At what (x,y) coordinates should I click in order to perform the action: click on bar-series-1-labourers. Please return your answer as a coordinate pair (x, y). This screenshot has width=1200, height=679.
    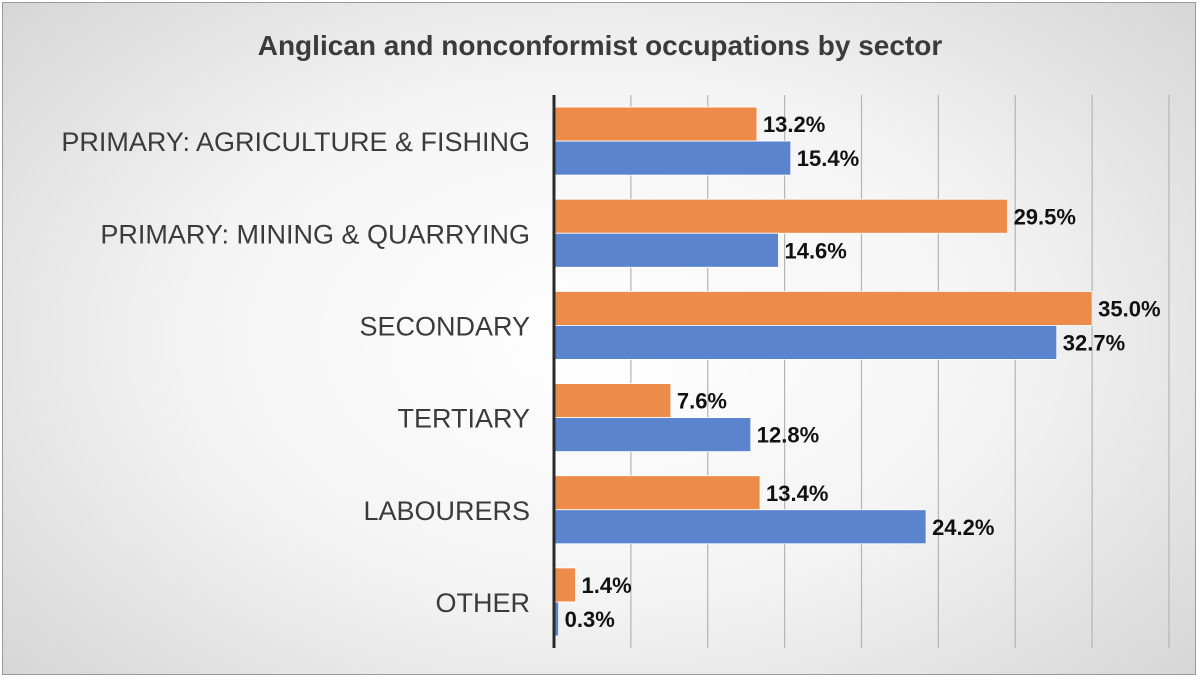
    Looking at the image, I should click on (657, 493).